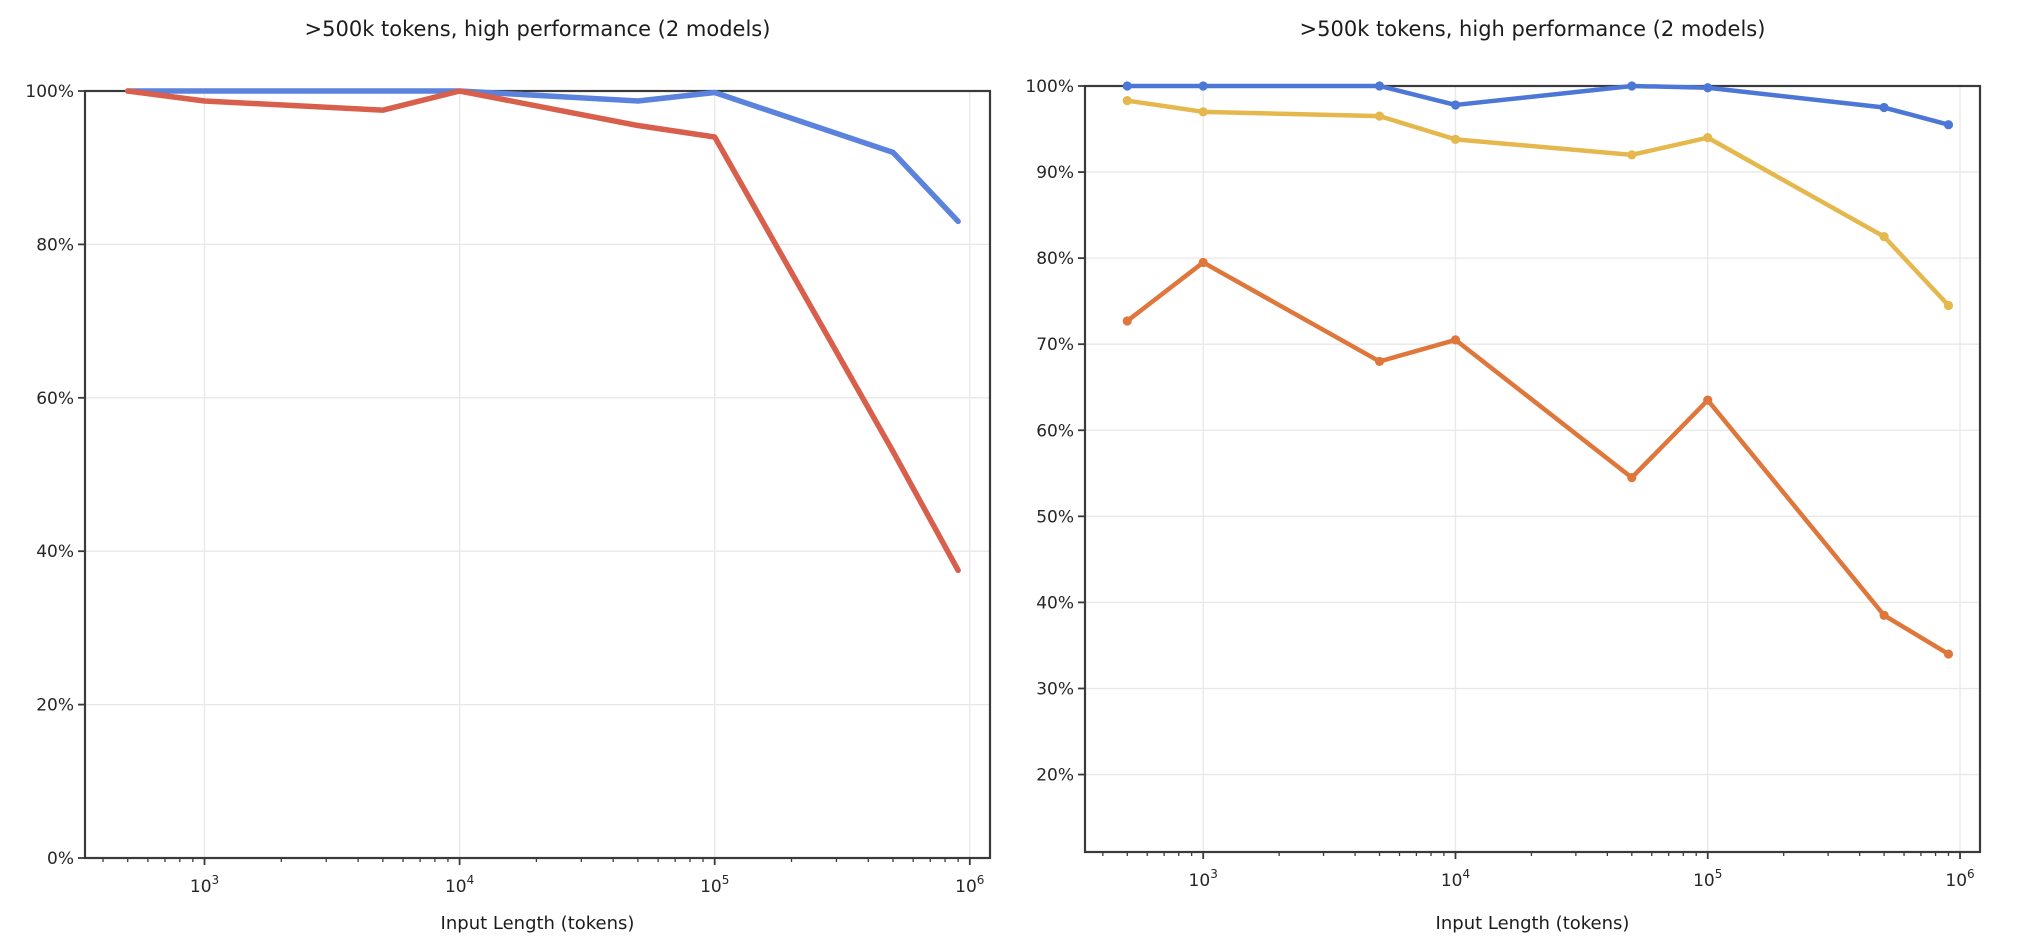 The image size is (2024, 952). I want to click on y-axis-tick-label: 30%, so click(1055, 689).